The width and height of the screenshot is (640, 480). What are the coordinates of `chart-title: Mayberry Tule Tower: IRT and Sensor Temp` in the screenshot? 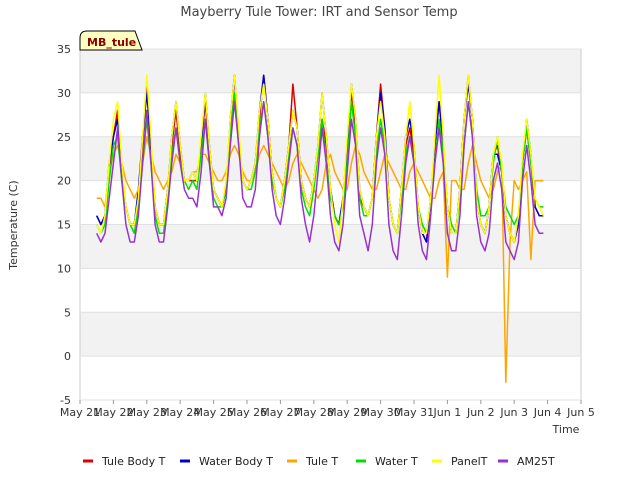 It's located at (318, 12).